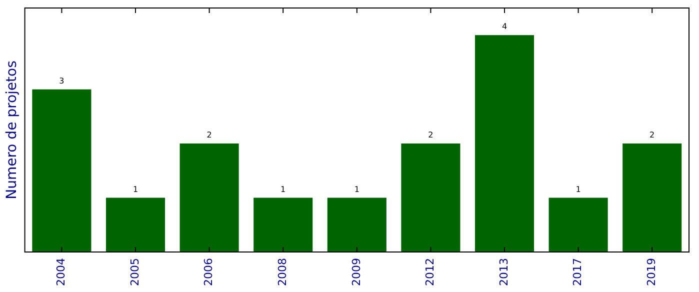 Image resolution: width=699 pixels, height=292 pixels. What do you see at coordinates (12, 130) in the screenshot?
I see `y-axis-title: Numero de projetos` at bounding box center [12, 130].